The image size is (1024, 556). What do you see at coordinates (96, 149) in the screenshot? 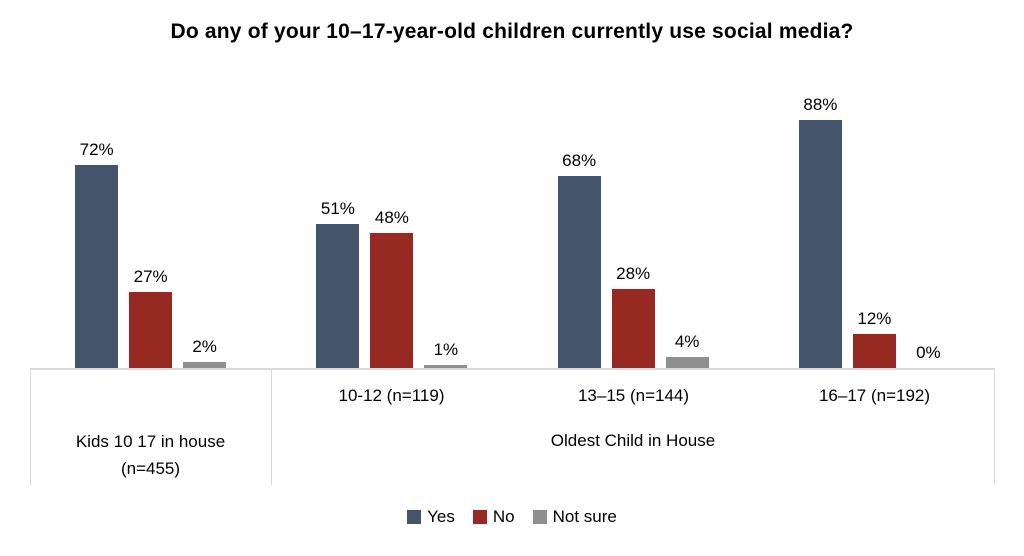
I see `bar-value-label: 72%` at bounding box center [96, 149].